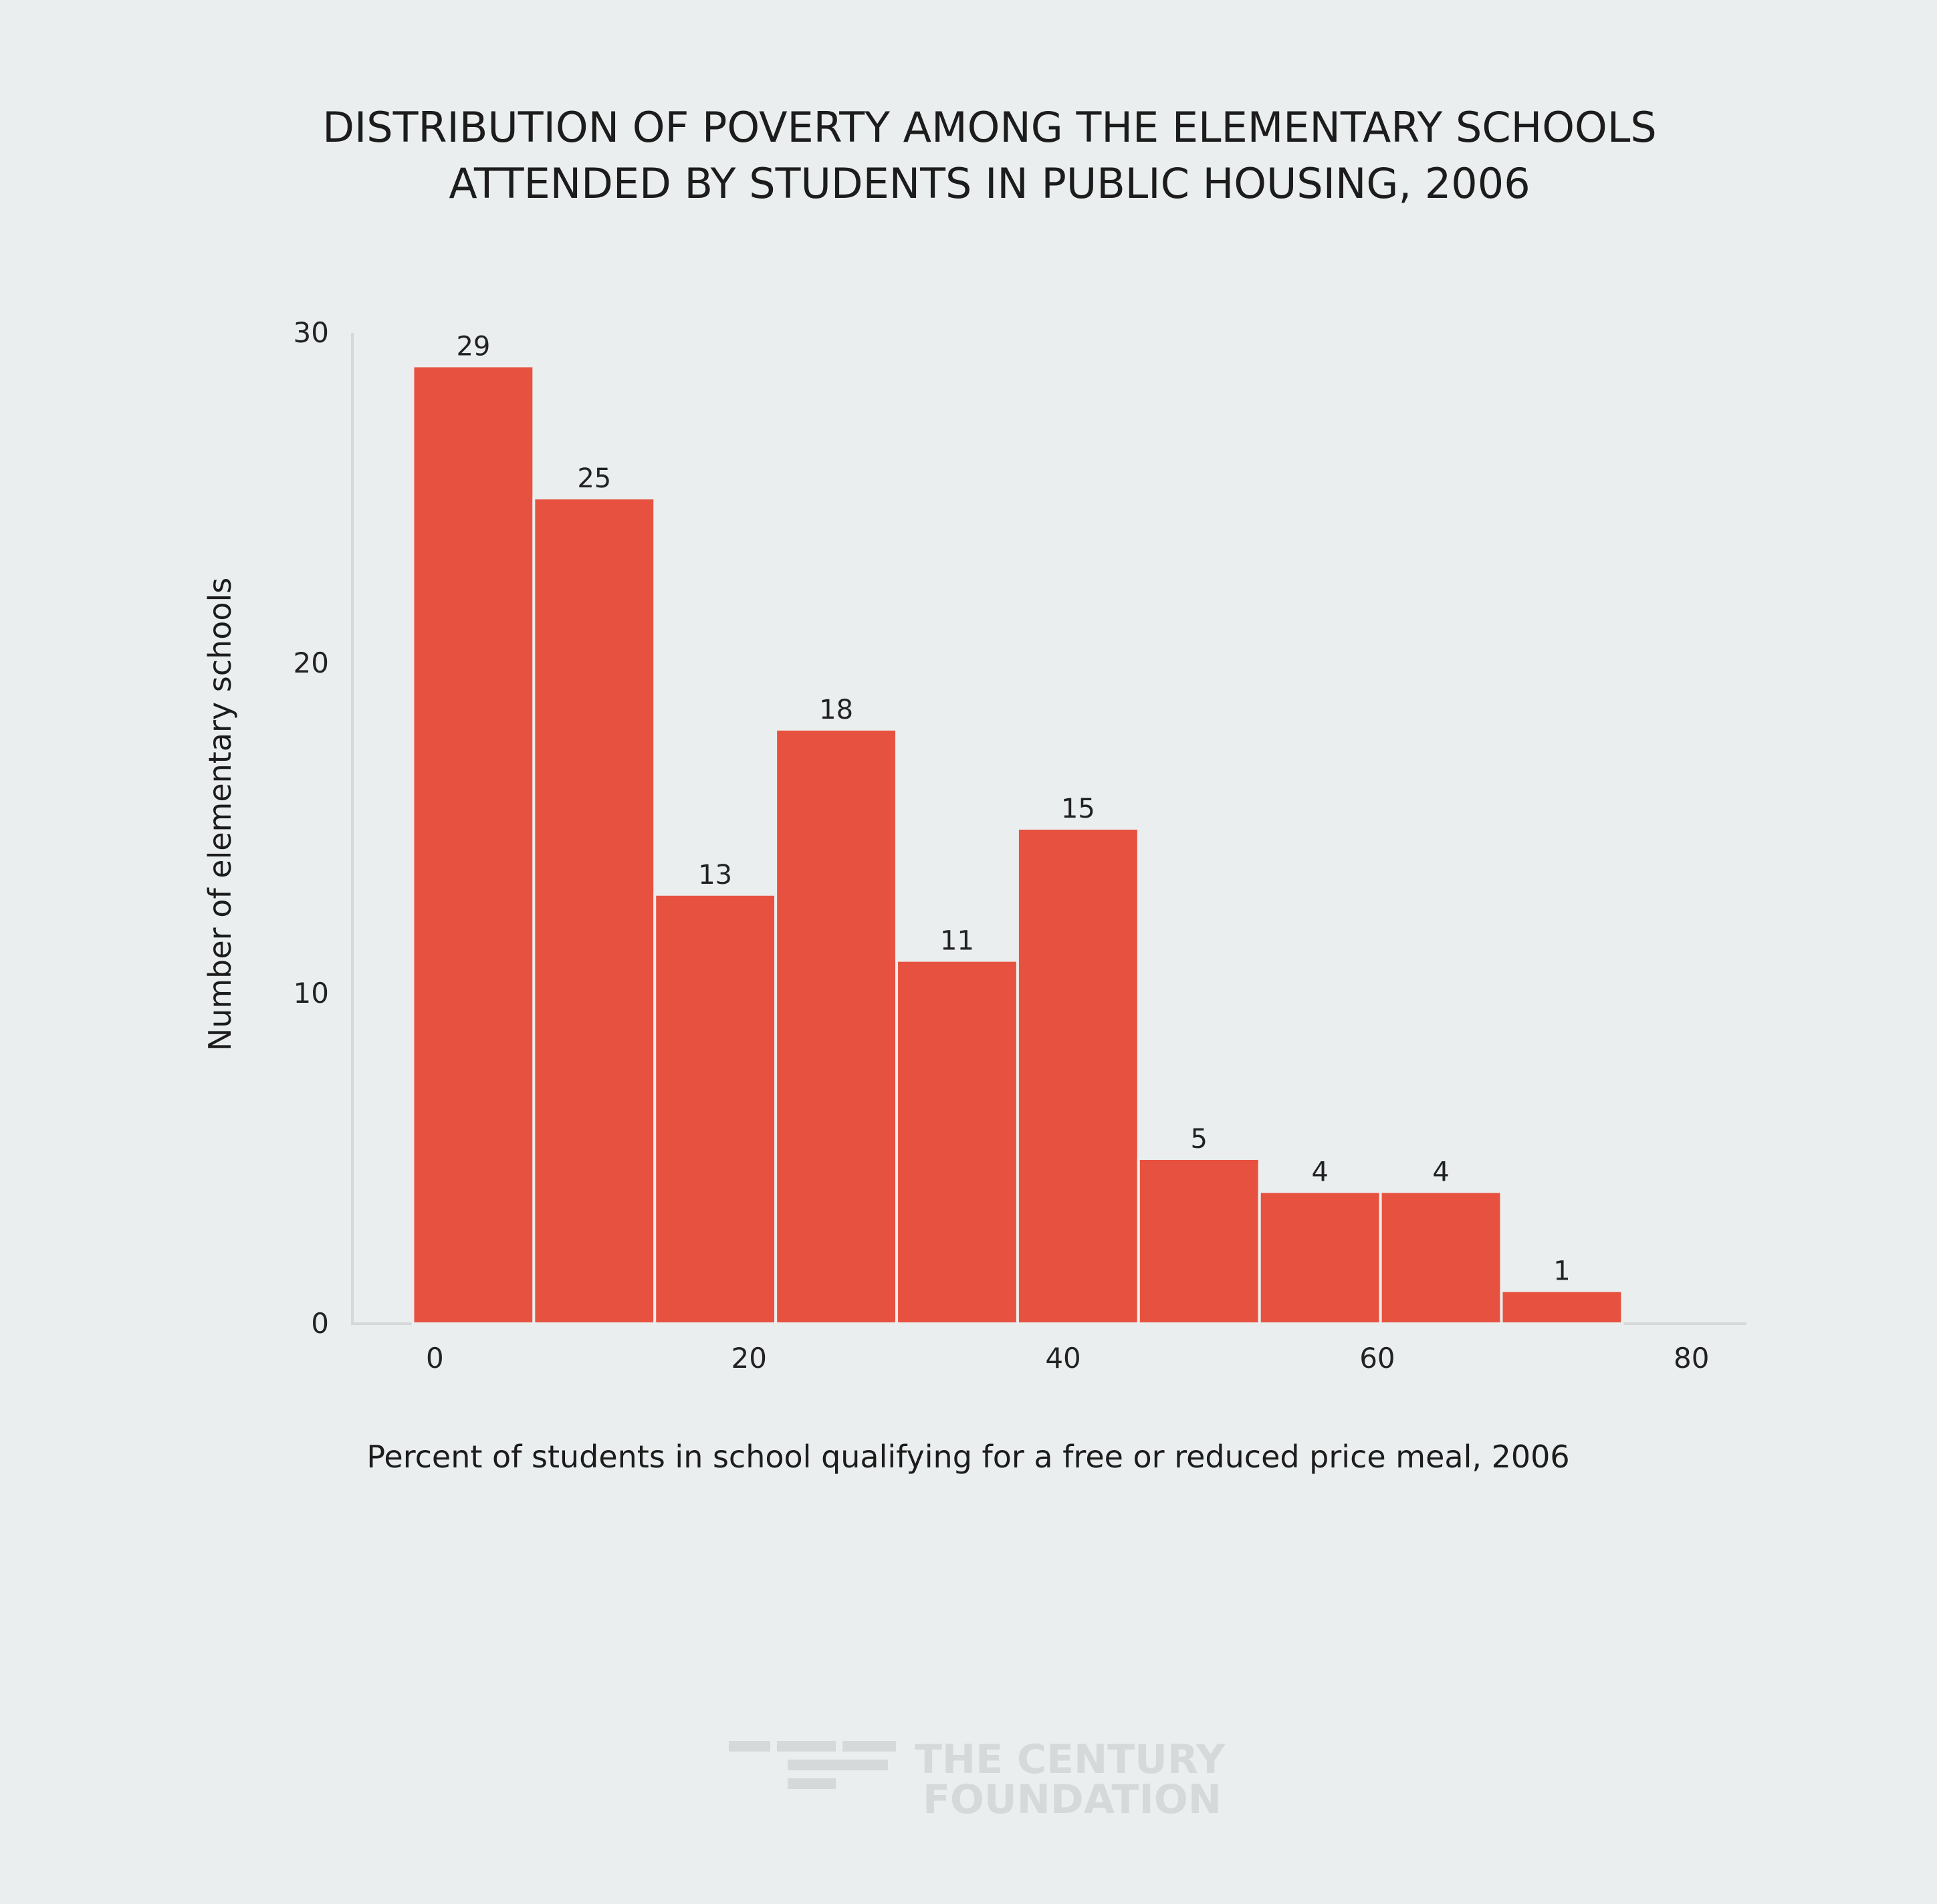 The width and height of the screenshot is (1937, 1904). What do you see at coordinates (435, 1358) in the screenshot?
I see `x-tick-label-0: 0` at bounding box center [435, 1358].